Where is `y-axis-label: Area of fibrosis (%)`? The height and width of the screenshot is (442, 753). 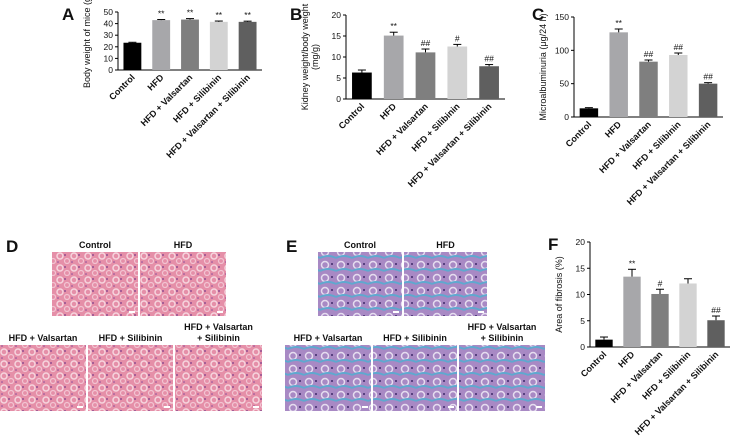
y-axis-label: Area of fibrosis (%) is located at coordinates (559, 294).